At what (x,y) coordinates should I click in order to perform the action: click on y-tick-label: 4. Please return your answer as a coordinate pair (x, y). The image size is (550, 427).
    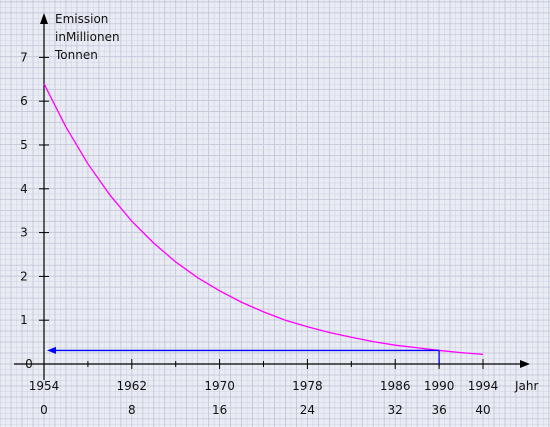
    Looking at the image, I should click on (24, 189).